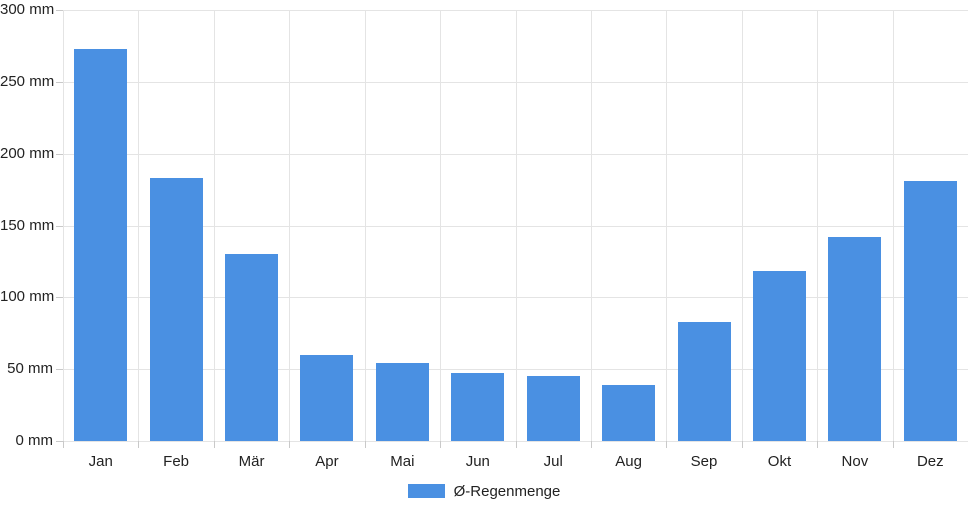 The image size is (968, 508). I want to click on bar-jan, so click(101, 244).